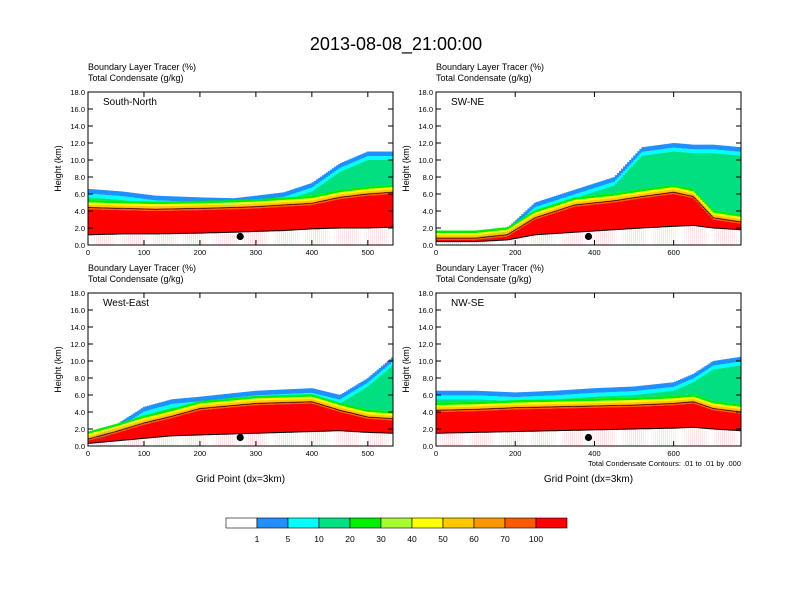  Describe the element at coordinates (490, 67) in the screenshot. I see `panel-header-line1: Boundary Layer Tracer (%)` at that location.